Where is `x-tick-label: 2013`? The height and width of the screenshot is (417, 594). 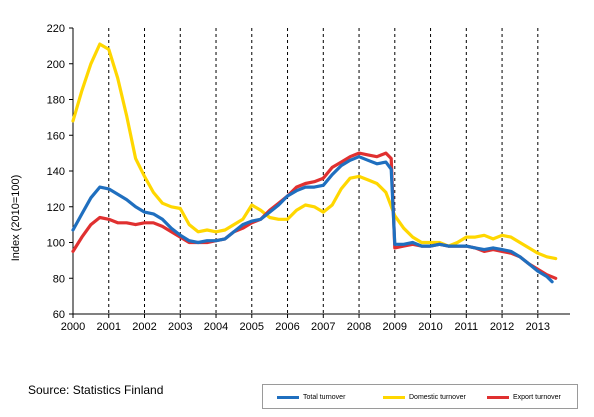 x-tick-label: 2013 is located at coordinates (538, 327).